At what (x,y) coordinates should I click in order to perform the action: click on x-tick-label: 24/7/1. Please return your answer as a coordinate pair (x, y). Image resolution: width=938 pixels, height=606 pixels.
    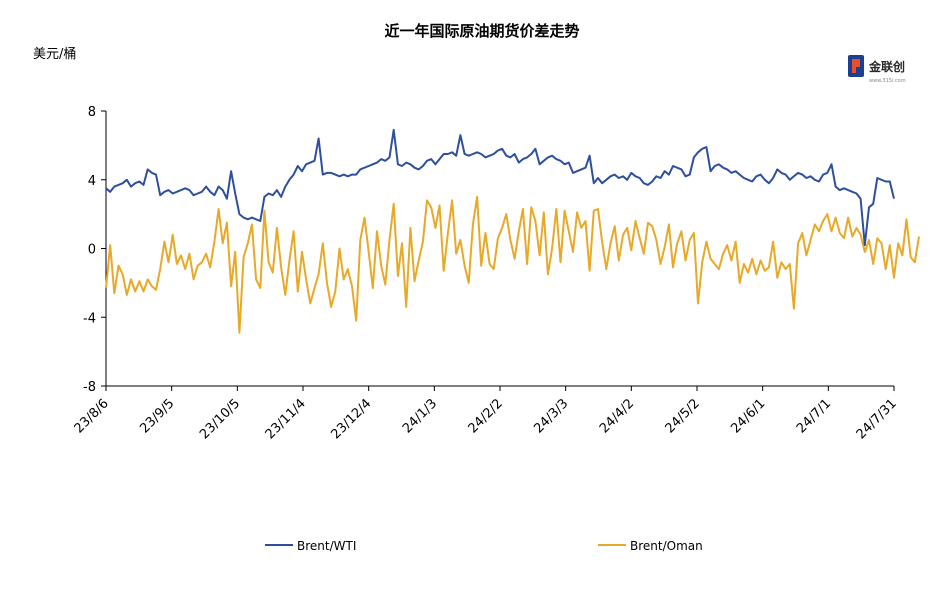
    Looking at the image, I should click on (814, 416).